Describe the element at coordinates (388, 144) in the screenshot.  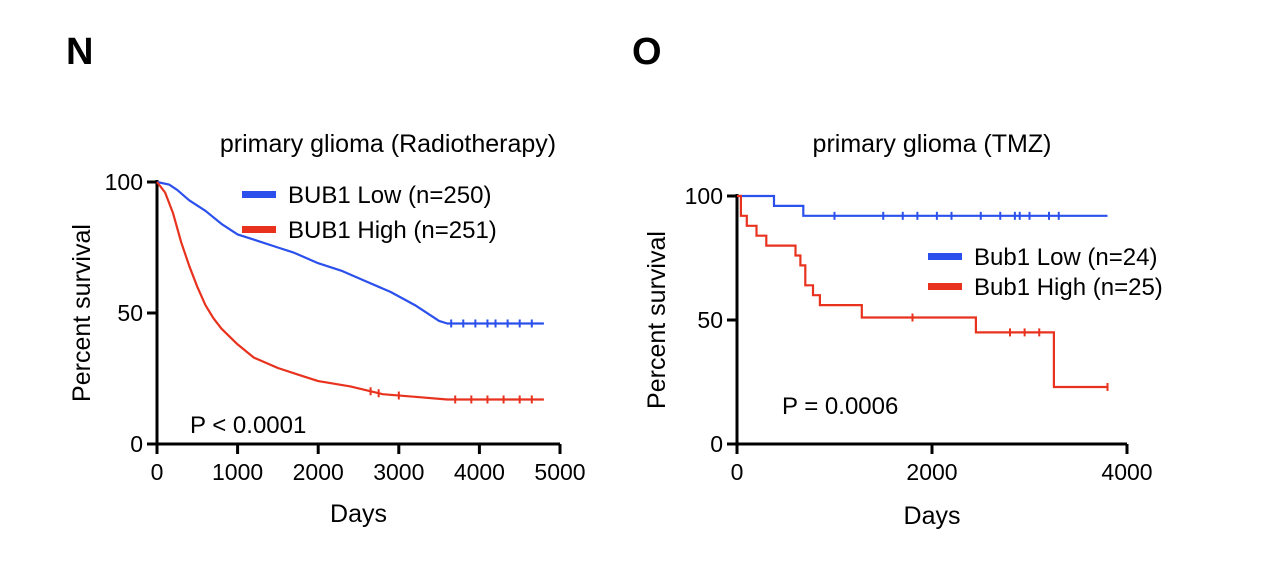
I see `chart-title-n: primary glioma (Radiotherapy)` at that location.